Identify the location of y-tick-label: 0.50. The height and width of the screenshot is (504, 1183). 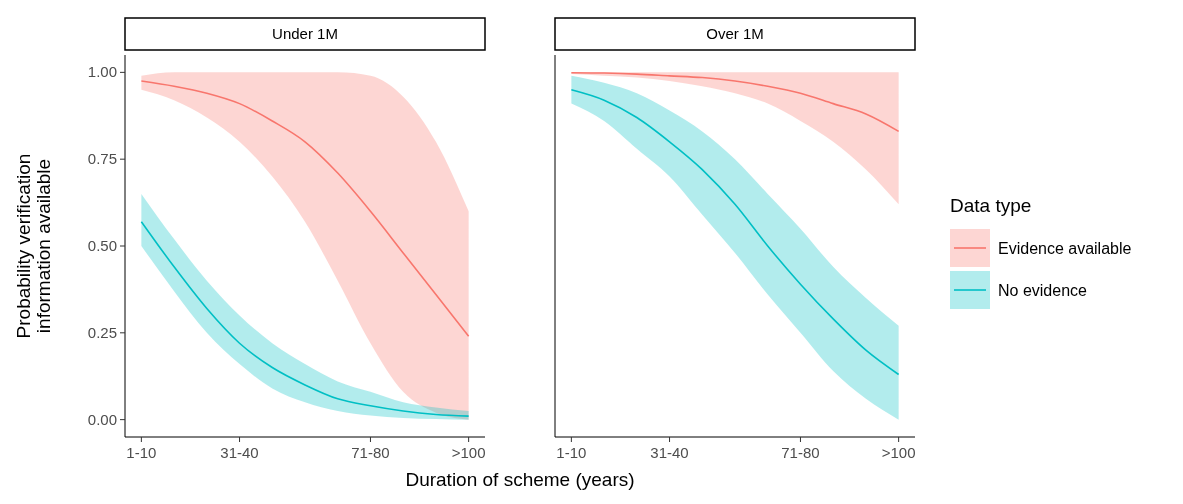
(102, 245).